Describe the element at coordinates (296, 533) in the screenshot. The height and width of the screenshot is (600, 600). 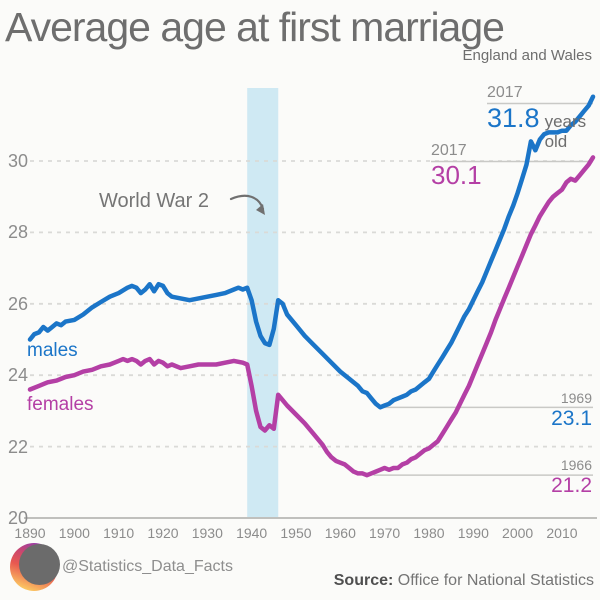
I see `x-axis-tick-1950: 1950` at that location.